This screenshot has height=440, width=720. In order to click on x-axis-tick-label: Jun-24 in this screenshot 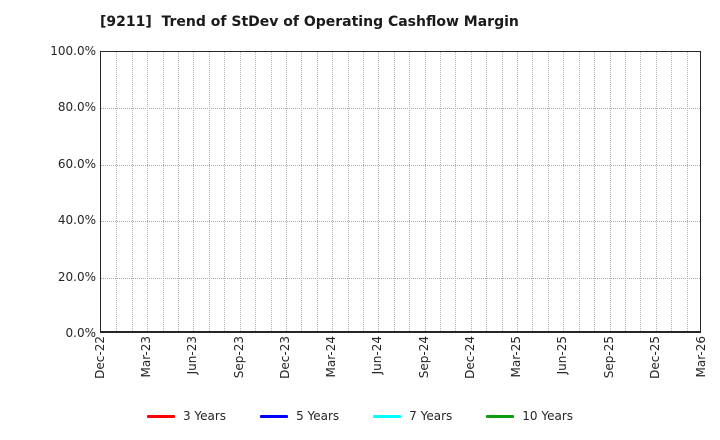, I will do `click(377, 355)`.